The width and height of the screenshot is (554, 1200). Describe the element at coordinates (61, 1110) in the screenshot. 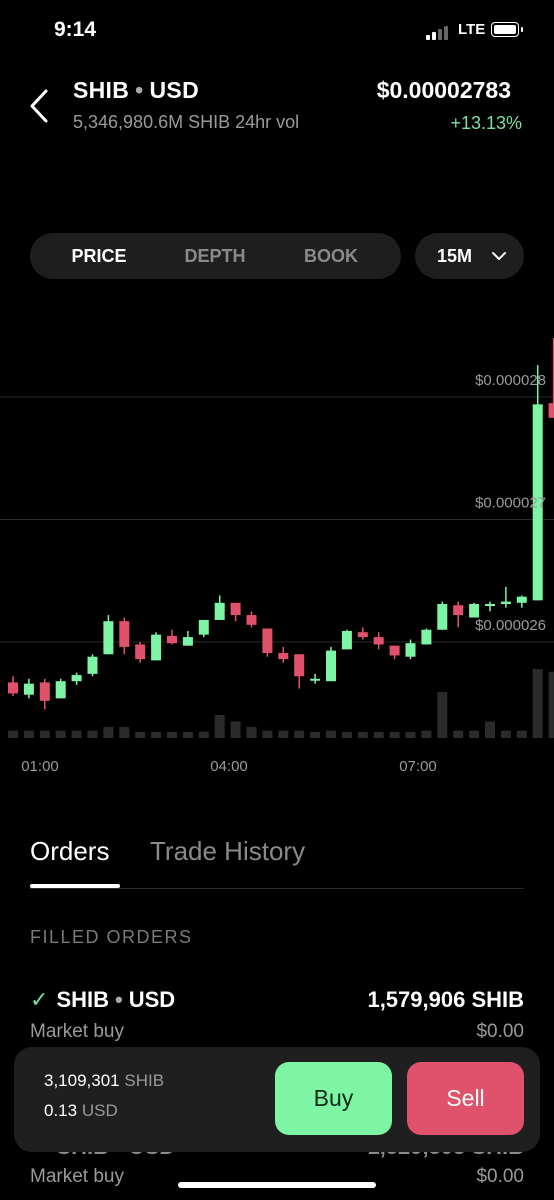

I see `usd-balance-amount: 0.13` at that location.